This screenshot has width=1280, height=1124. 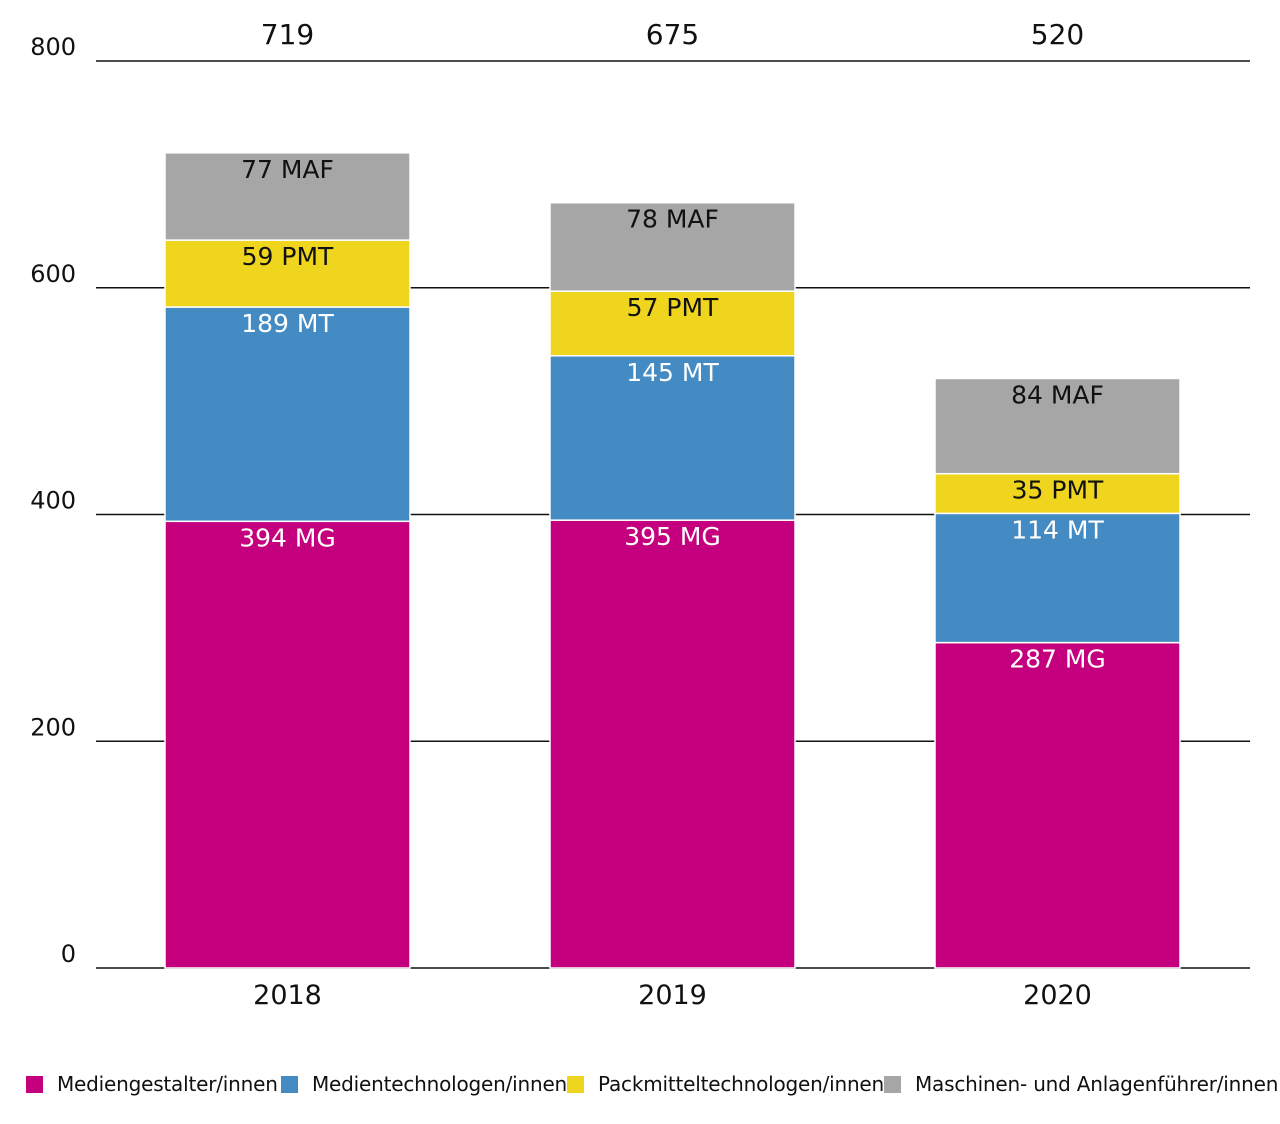 I want to click on total-label: 675, so click(x=672, y=34).